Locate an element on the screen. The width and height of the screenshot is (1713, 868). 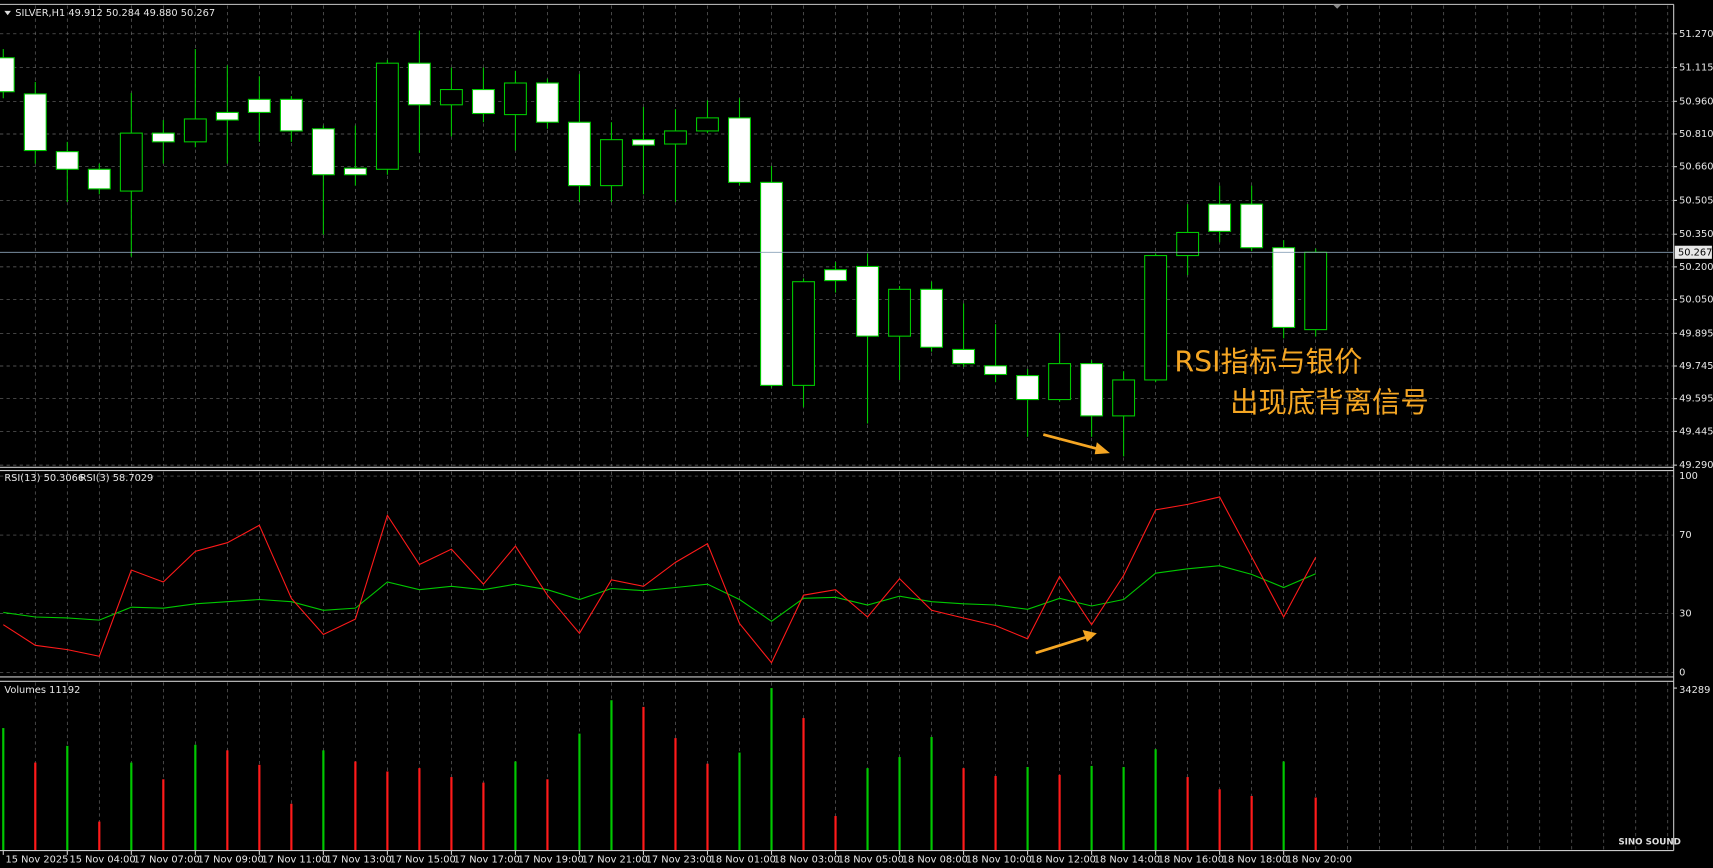
x-tick-label: 17 Nov 13:00 is located at coordinates (359, 859).